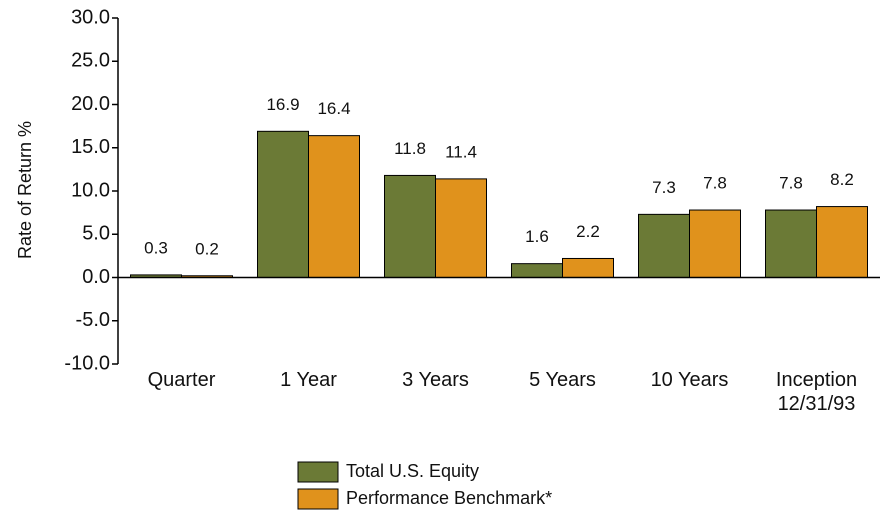  I want to click on legend-label: Performance Benchmark*, so click(449, 498).